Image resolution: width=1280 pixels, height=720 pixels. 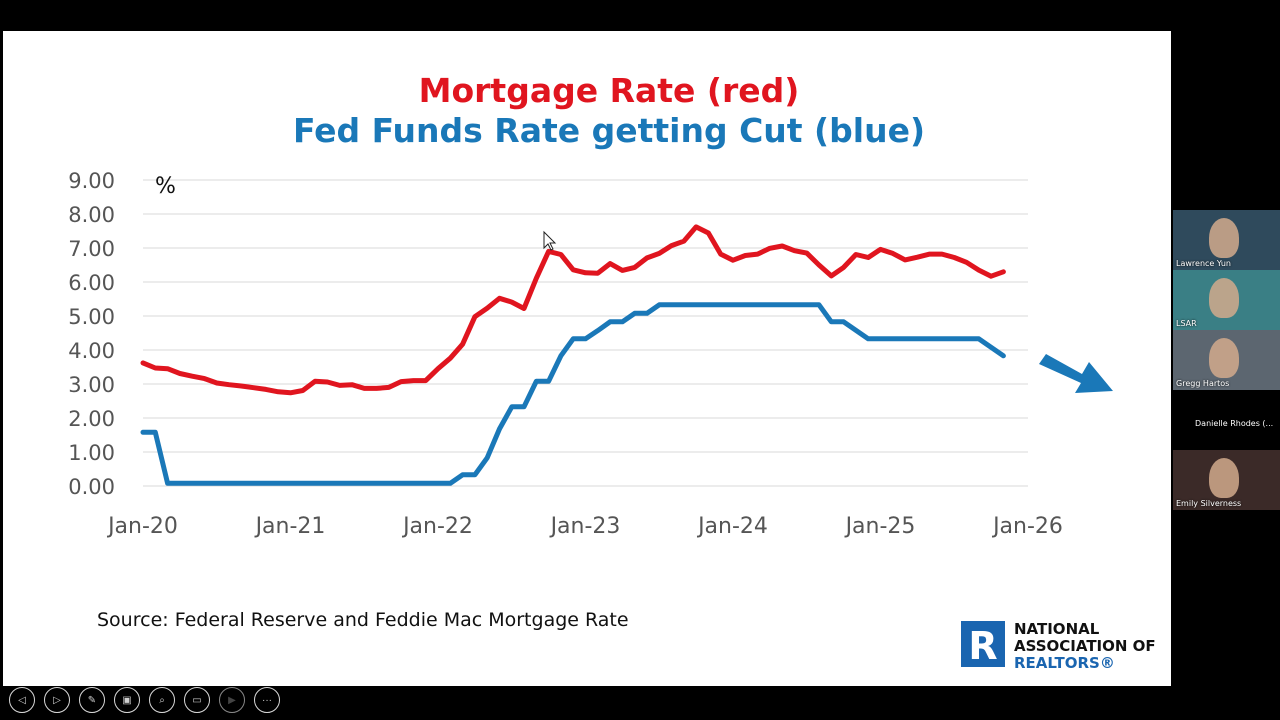 I want to click on y-tick-label: 3.00, so click(x=91, y=385).